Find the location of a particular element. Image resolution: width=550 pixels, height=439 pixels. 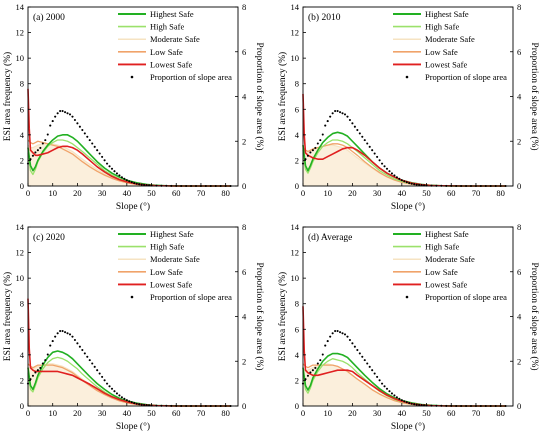

series-area-moderate is located at coordinates (129, 384).